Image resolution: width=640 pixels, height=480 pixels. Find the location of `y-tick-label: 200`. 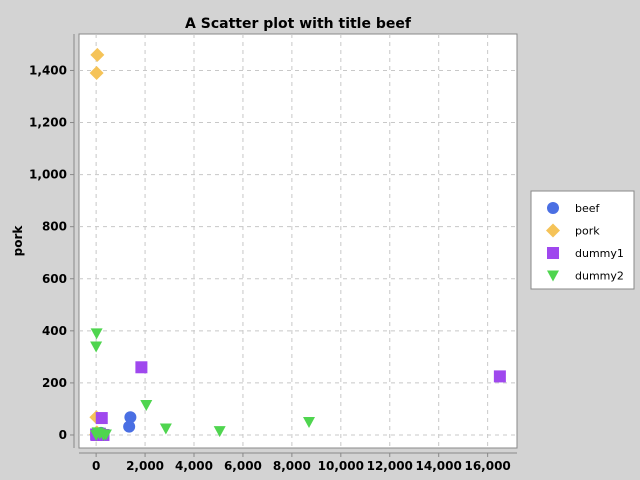

y-tick-label: 200 is located at coordinates (54, 383).